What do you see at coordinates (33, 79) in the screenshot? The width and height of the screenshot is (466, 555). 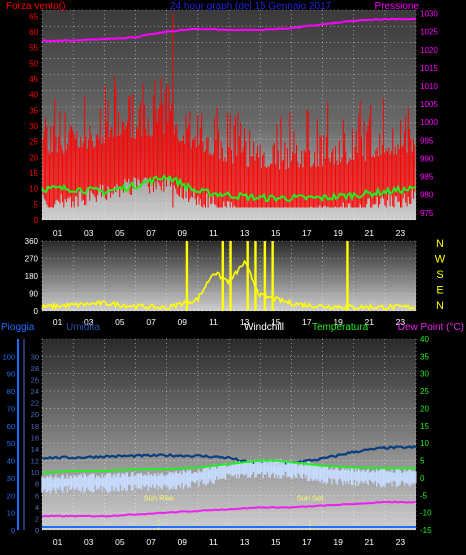 I see `wind-y-tick: 45` at bounding box center [33, 79].